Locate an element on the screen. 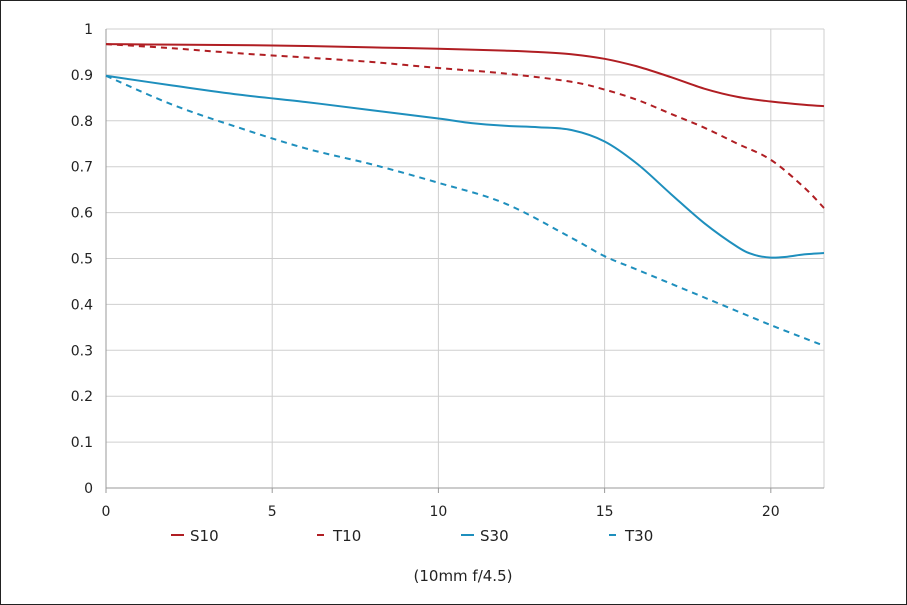  y-tick-label: 0.6 is located at coordinates (82, 214).